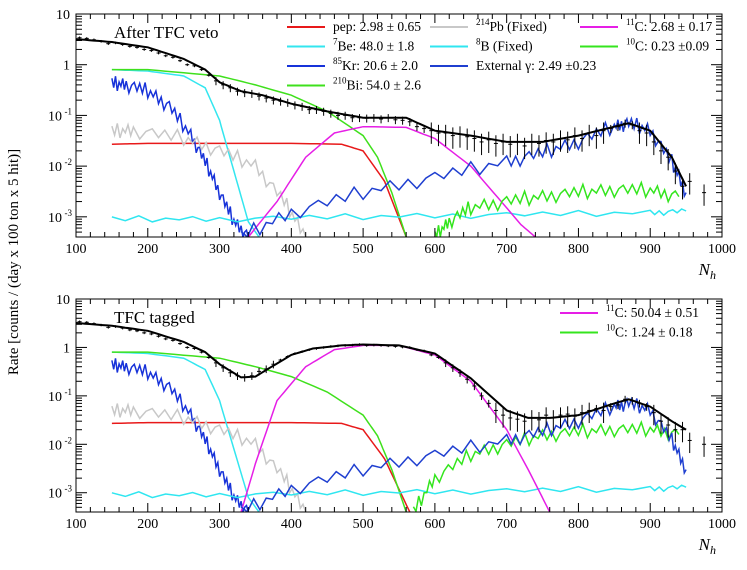 This screenshot has width=747, height=570. What do you see at coordinates (338, 61) in the screenshot?
I see `legend-sup: 85` at bounding box center [338, 61].